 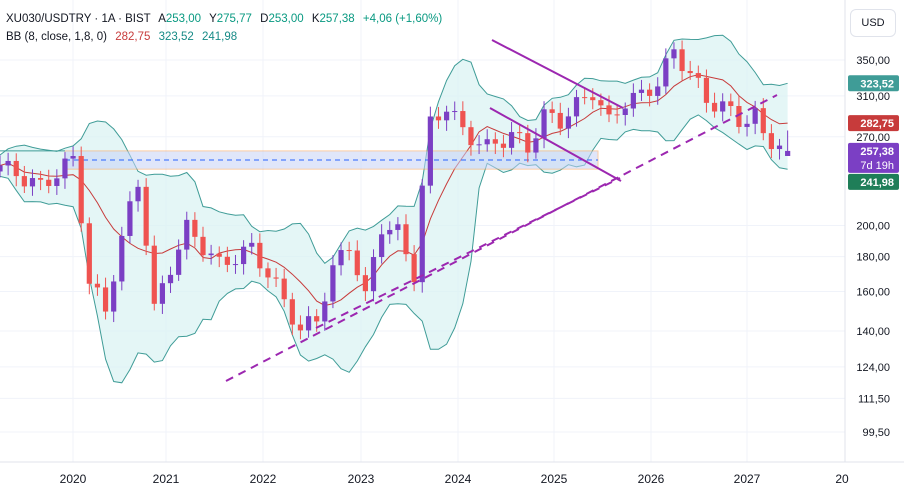 What do you see at coordinates (873, 227) in the screenshot?
I see `y-tick-label: 200,00` at bounding box center [873, 227].